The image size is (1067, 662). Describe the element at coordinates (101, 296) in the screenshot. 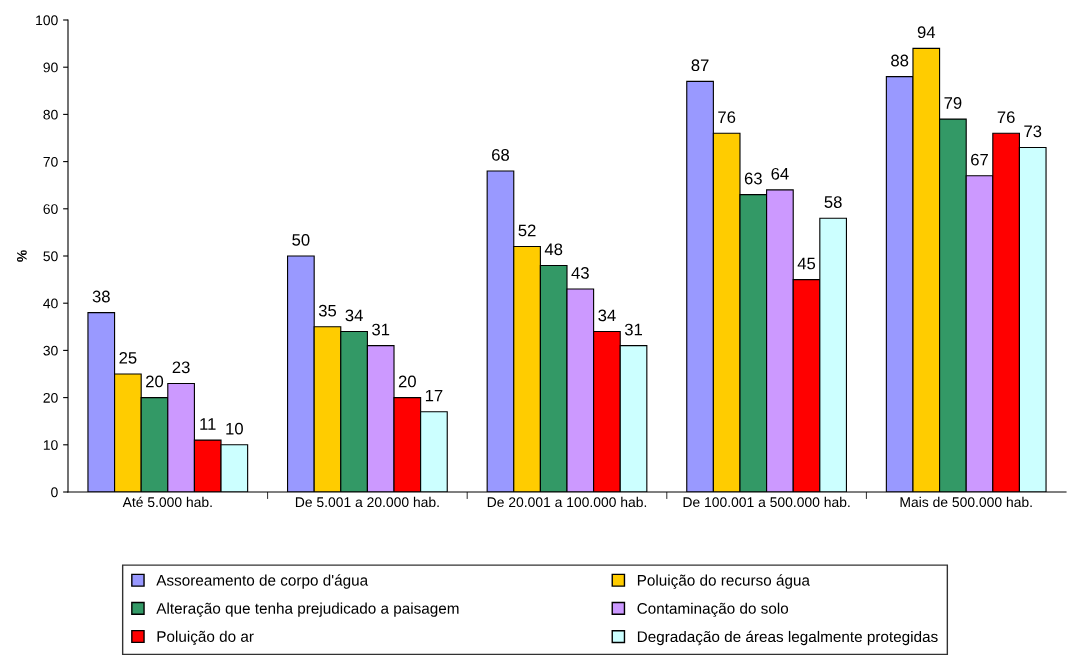

I see `data-label: 38` at that location.